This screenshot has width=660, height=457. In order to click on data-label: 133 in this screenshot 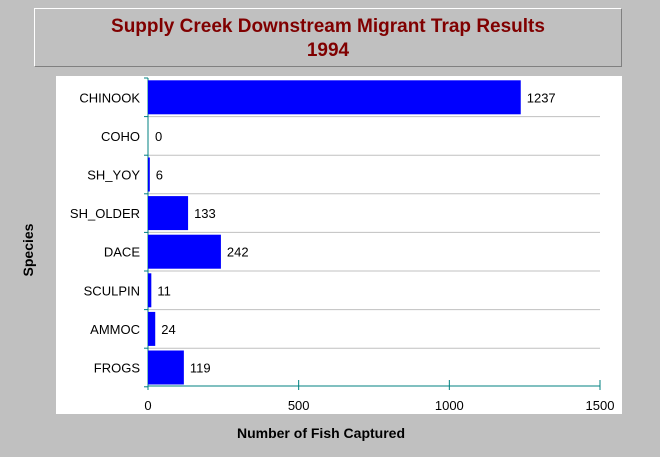, I will do `click(205, 213)`.